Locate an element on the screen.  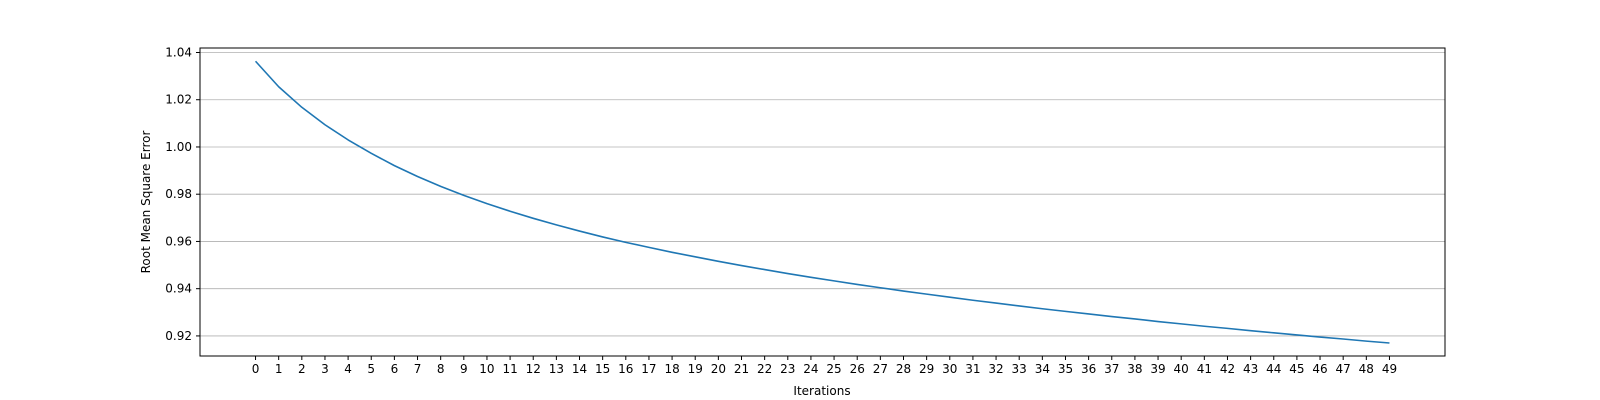
x-tick-label: 17 is located at coordinates (648, 369).